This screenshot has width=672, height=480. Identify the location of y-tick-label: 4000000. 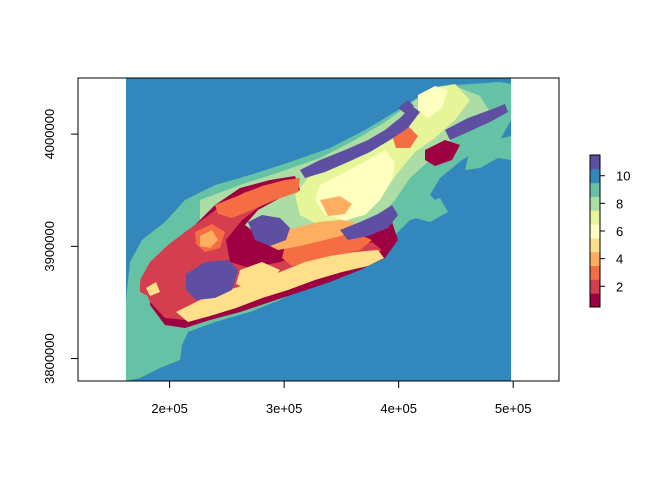
(49, 134).